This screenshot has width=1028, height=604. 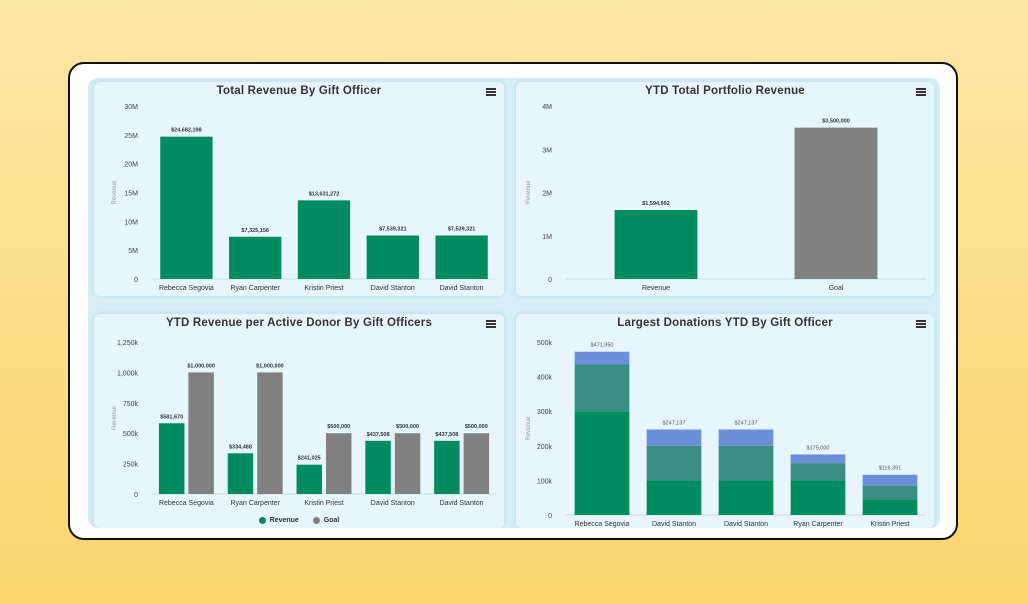 I want to click on data-label: $334,488, so click(x=240, y=447).